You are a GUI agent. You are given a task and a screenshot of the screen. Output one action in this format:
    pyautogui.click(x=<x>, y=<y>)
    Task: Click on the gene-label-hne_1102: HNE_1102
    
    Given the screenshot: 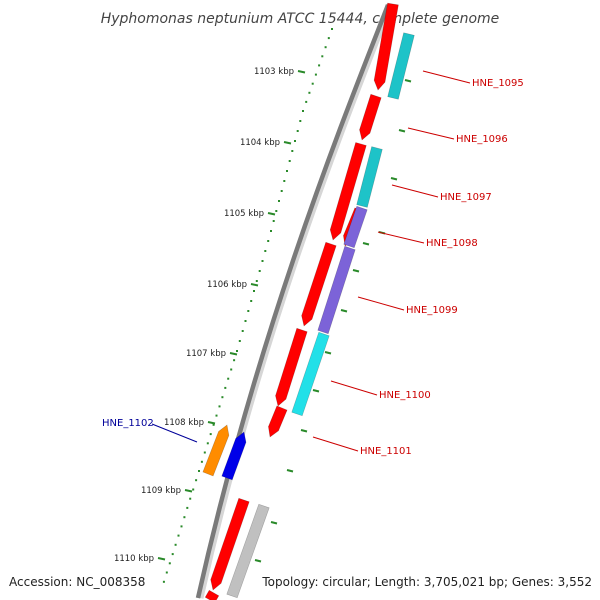 What is the action you would take?
    pyautogui.click(x=128, y=423)
    